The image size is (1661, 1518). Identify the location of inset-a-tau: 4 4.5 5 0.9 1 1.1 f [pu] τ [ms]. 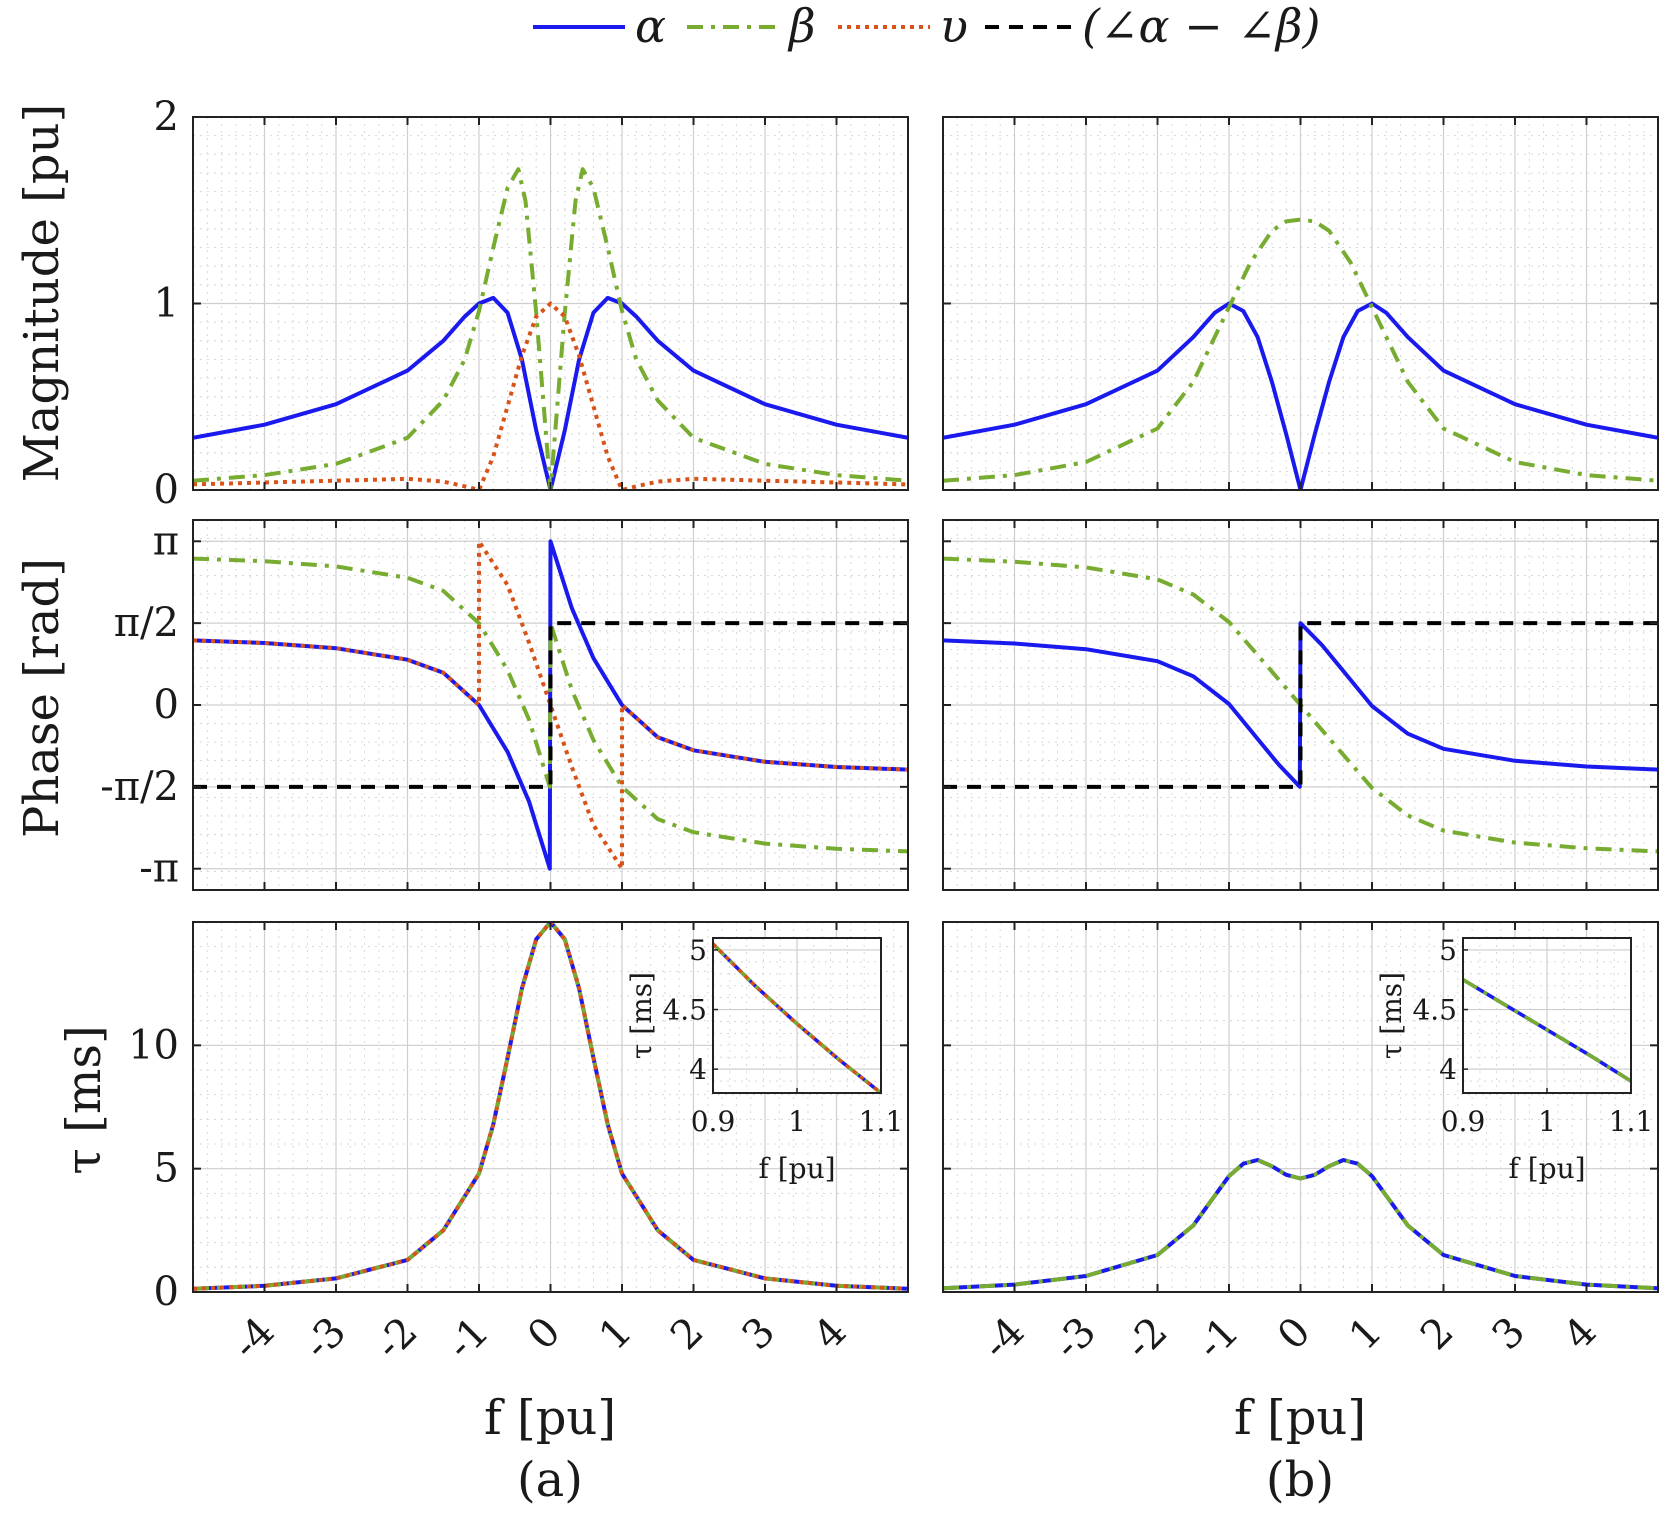
(764, 1059).